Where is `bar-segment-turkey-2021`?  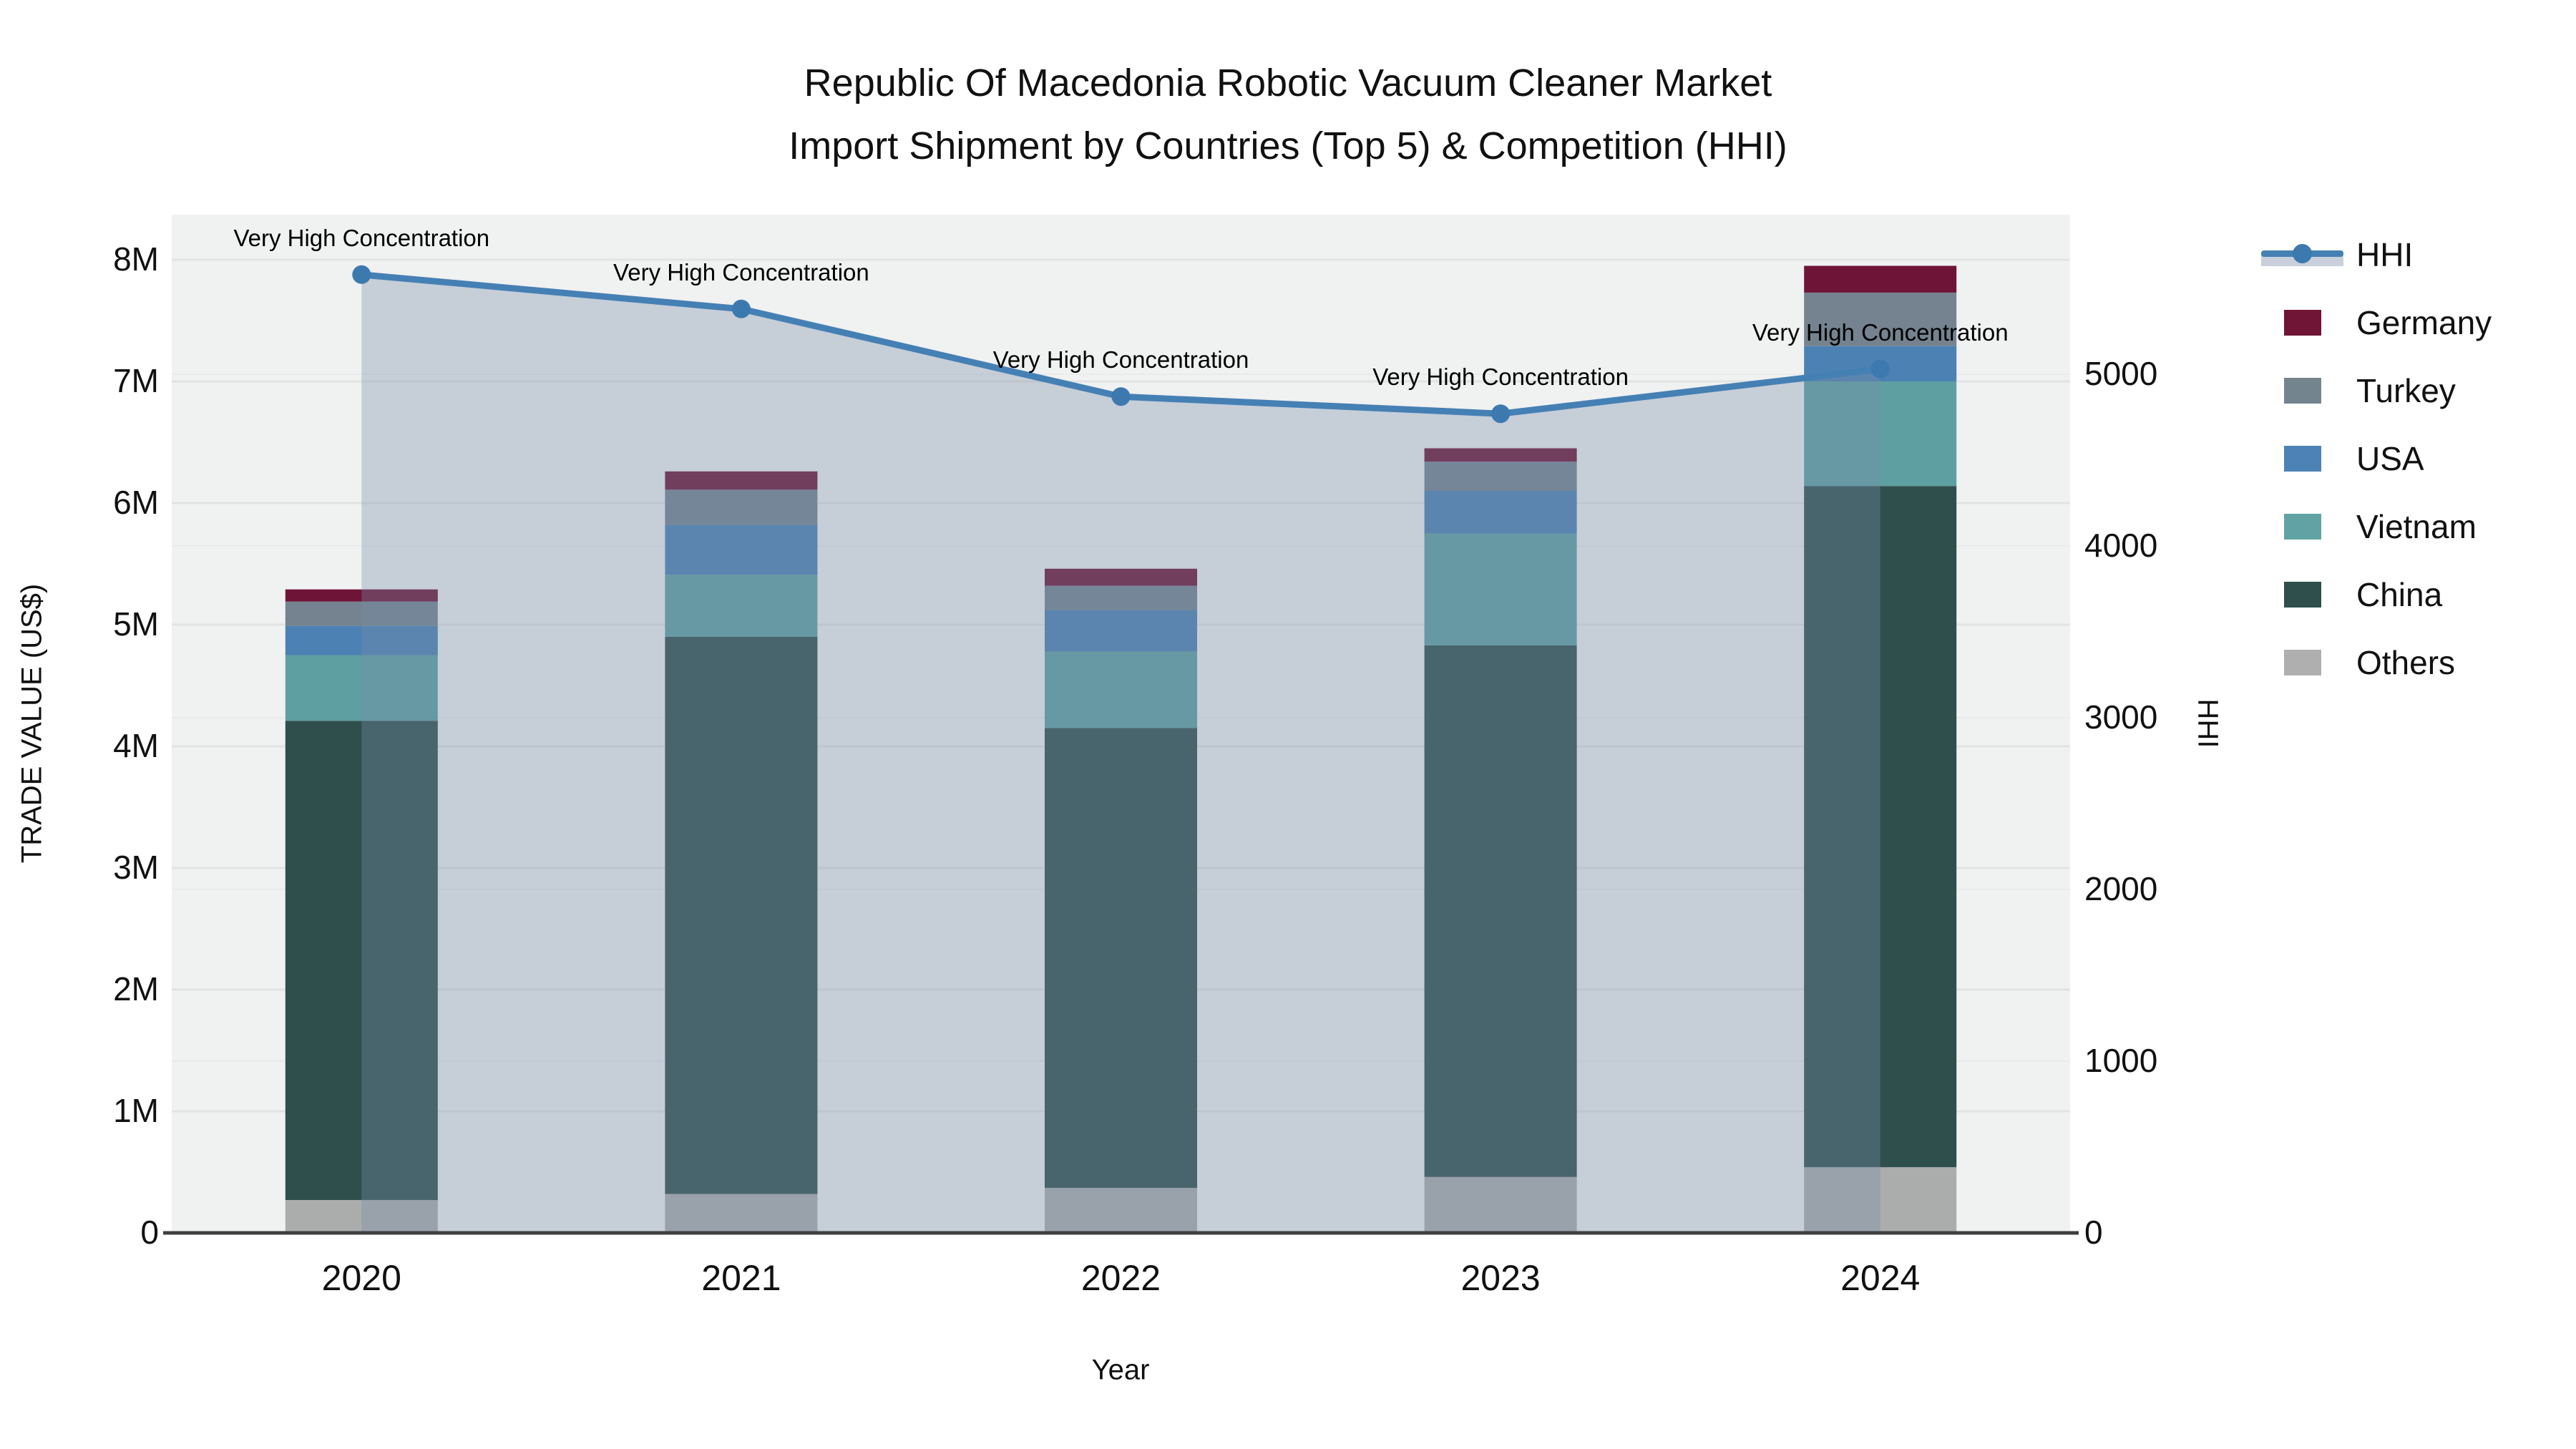
bar-segment-turkey-2021 is located at coordinates (741, 507).